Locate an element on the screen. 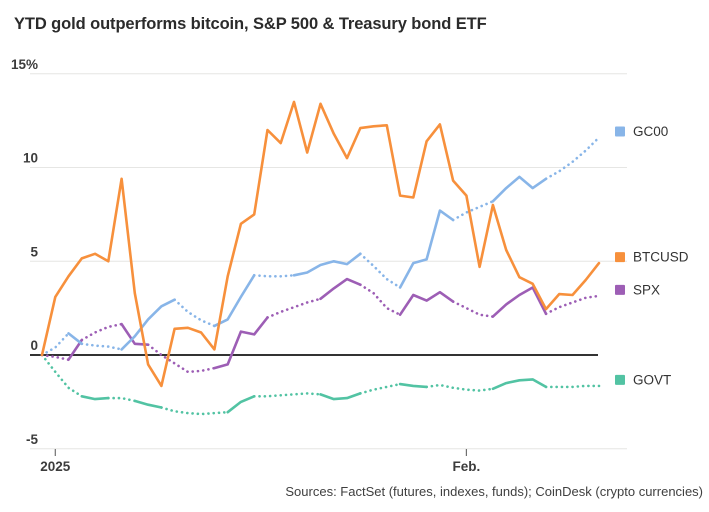 Image resolution: width=709 pixels, height=512 pixels. legend-item-gc00: GC00 is located at coordinates (641, 131).